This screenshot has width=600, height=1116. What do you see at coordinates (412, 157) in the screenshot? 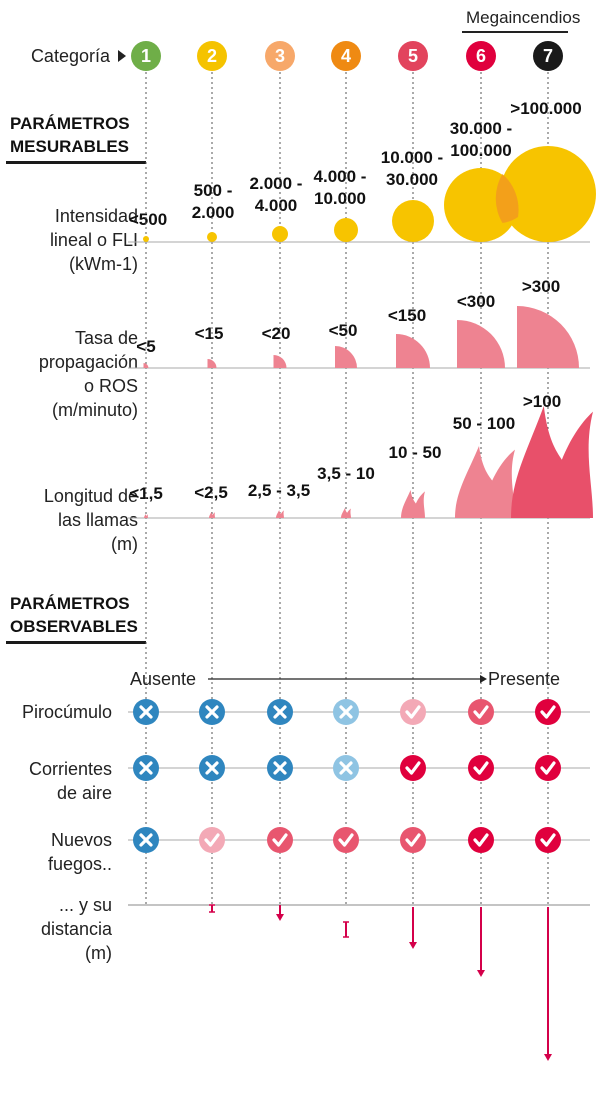
I see `fli-value-5-line-1: 10.000 -` at bounding box center [412, 157].